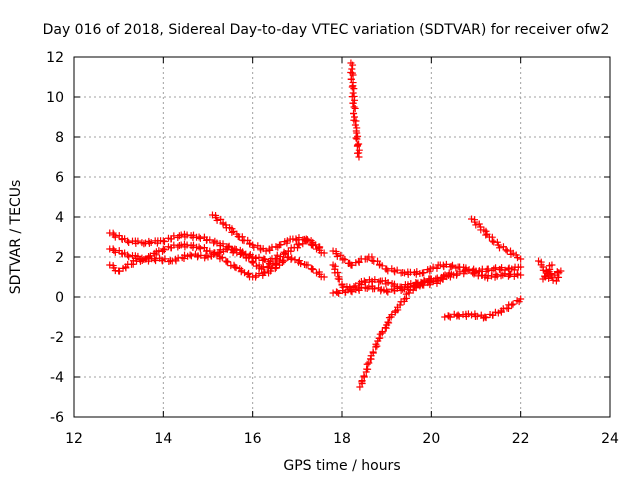 This screenshot has height=480, width=640. Describe the element at coordinates (59, 218) in the screenshot. I see `y-tick-label: 4` at that location.